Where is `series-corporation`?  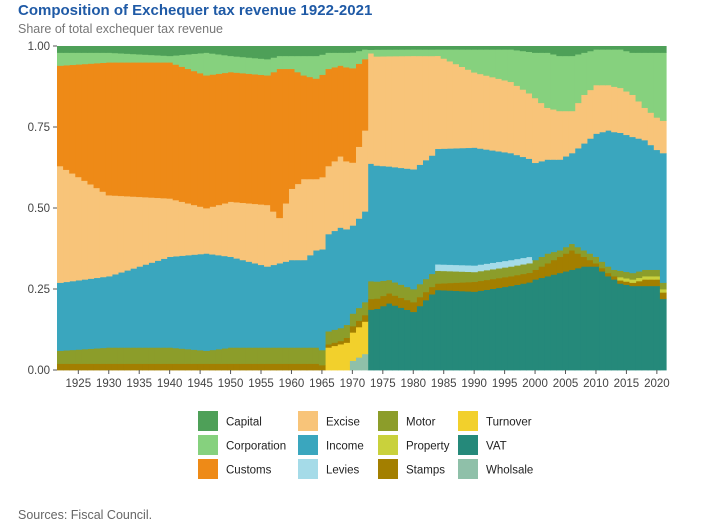 series-corporation is located at coordinates (362, 85).